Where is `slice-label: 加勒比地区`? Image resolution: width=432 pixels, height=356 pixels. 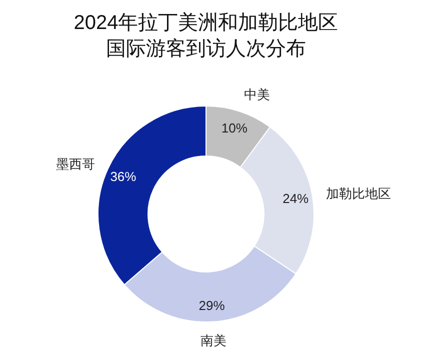 slice-label: 加勒比地区 is located at coordinates (359, 193).